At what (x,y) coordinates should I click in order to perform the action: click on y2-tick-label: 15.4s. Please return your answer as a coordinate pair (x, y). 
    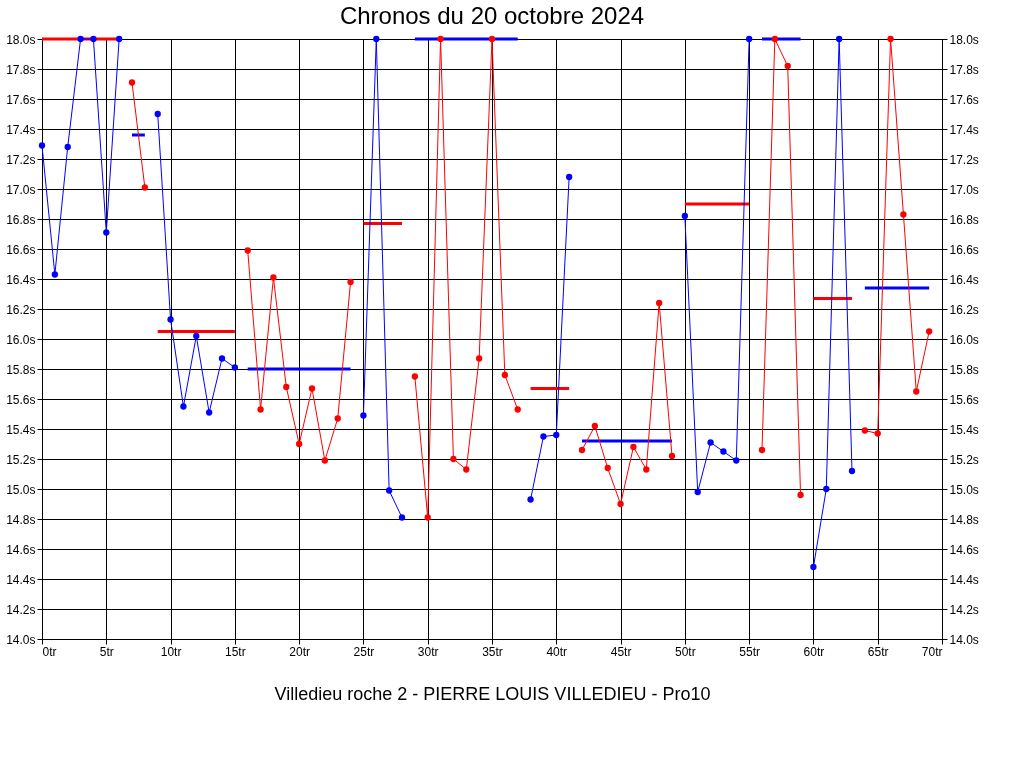
    Looking at the image, I should click on (964, 429).